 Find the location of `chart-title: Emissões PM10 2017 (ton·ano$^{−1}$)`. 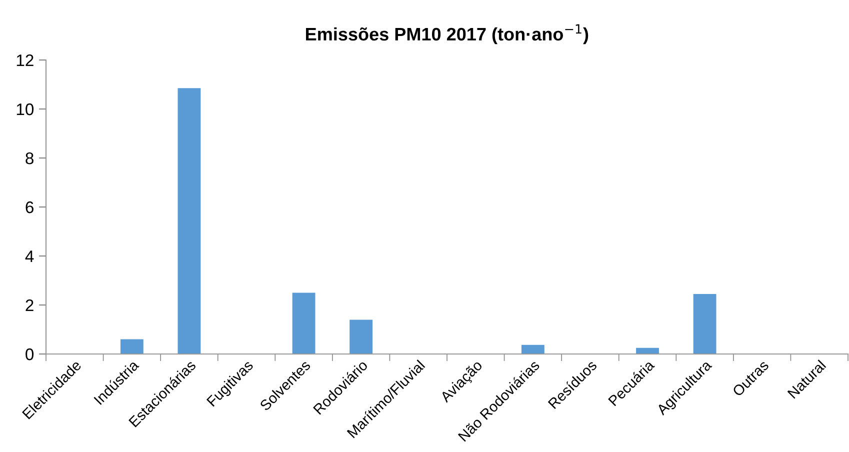

chart-title: Emissões PM10 2017 (ton·ano$^{−1}$) is located at coordinates (447, 34).